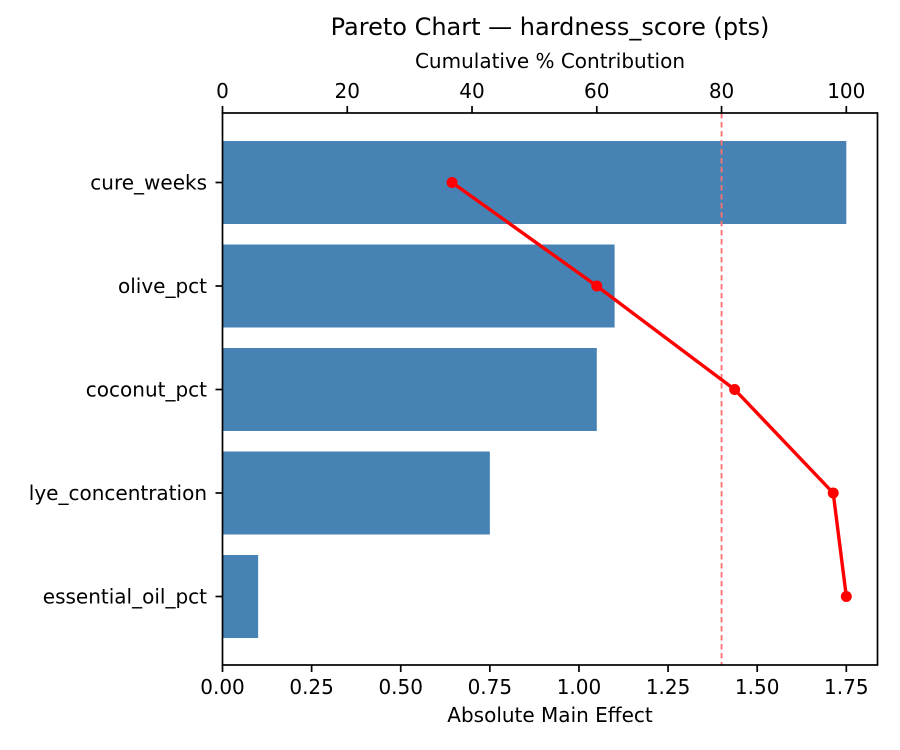 This screenshot has width=900, height=750. I want to click on bottom-tick-label-1.75: 1.75, so click(846, 687).